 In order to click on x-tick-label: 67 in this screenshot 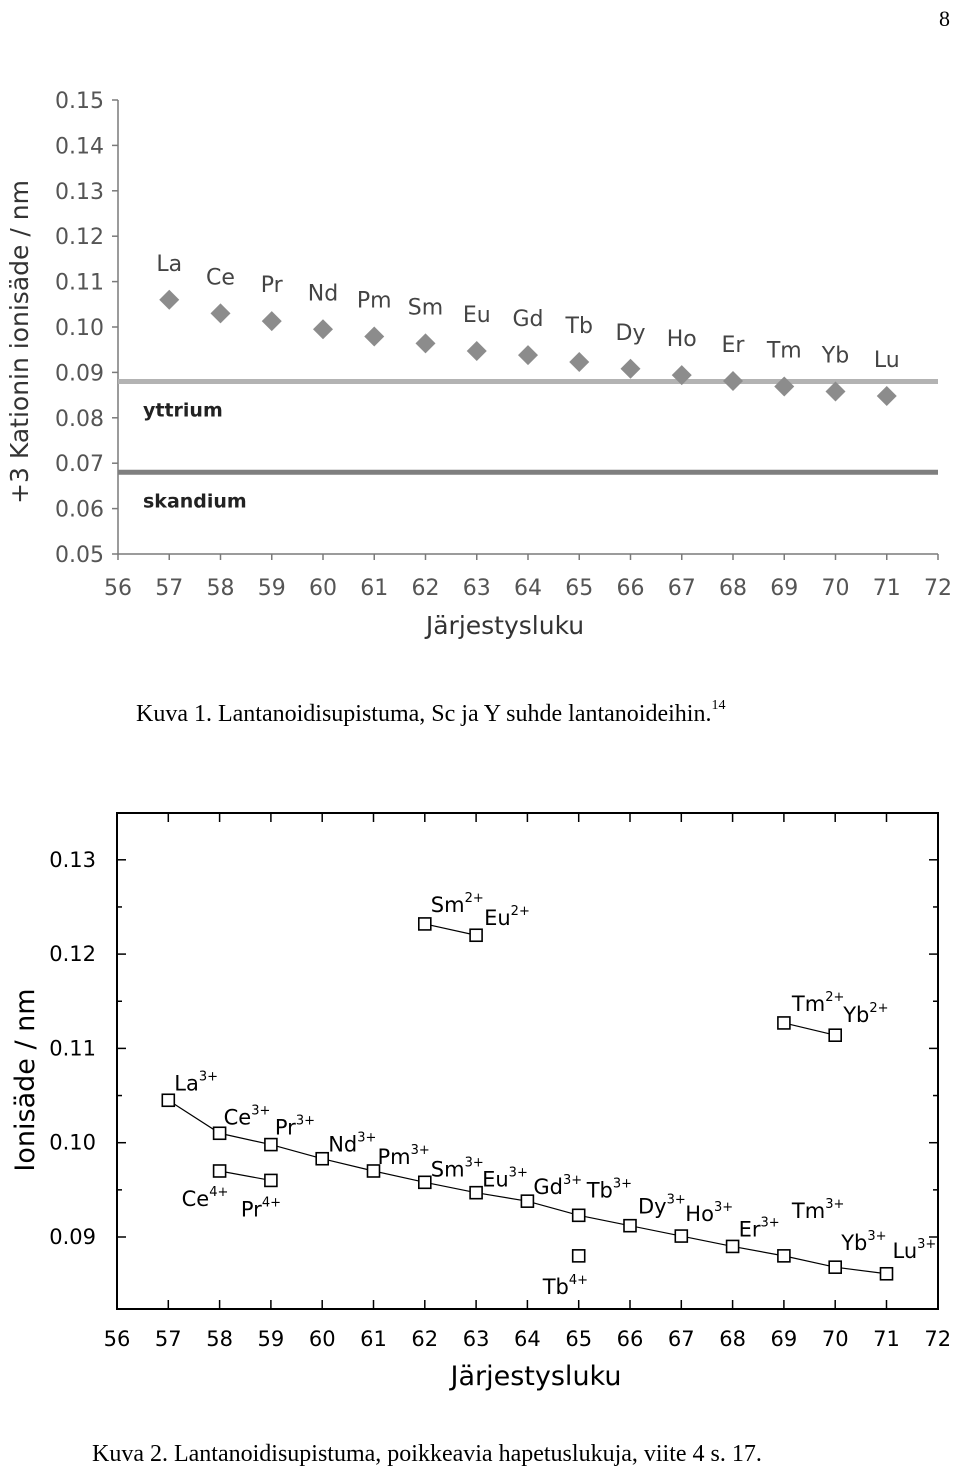, I will do `click(682, 588)`.